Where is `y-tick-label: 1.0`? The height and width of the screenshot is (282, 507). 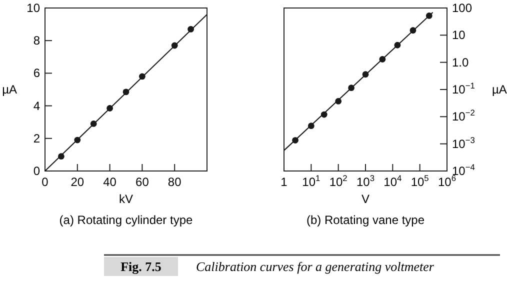
y-tick-label: 1.0 is located at coordinates (461, 62).